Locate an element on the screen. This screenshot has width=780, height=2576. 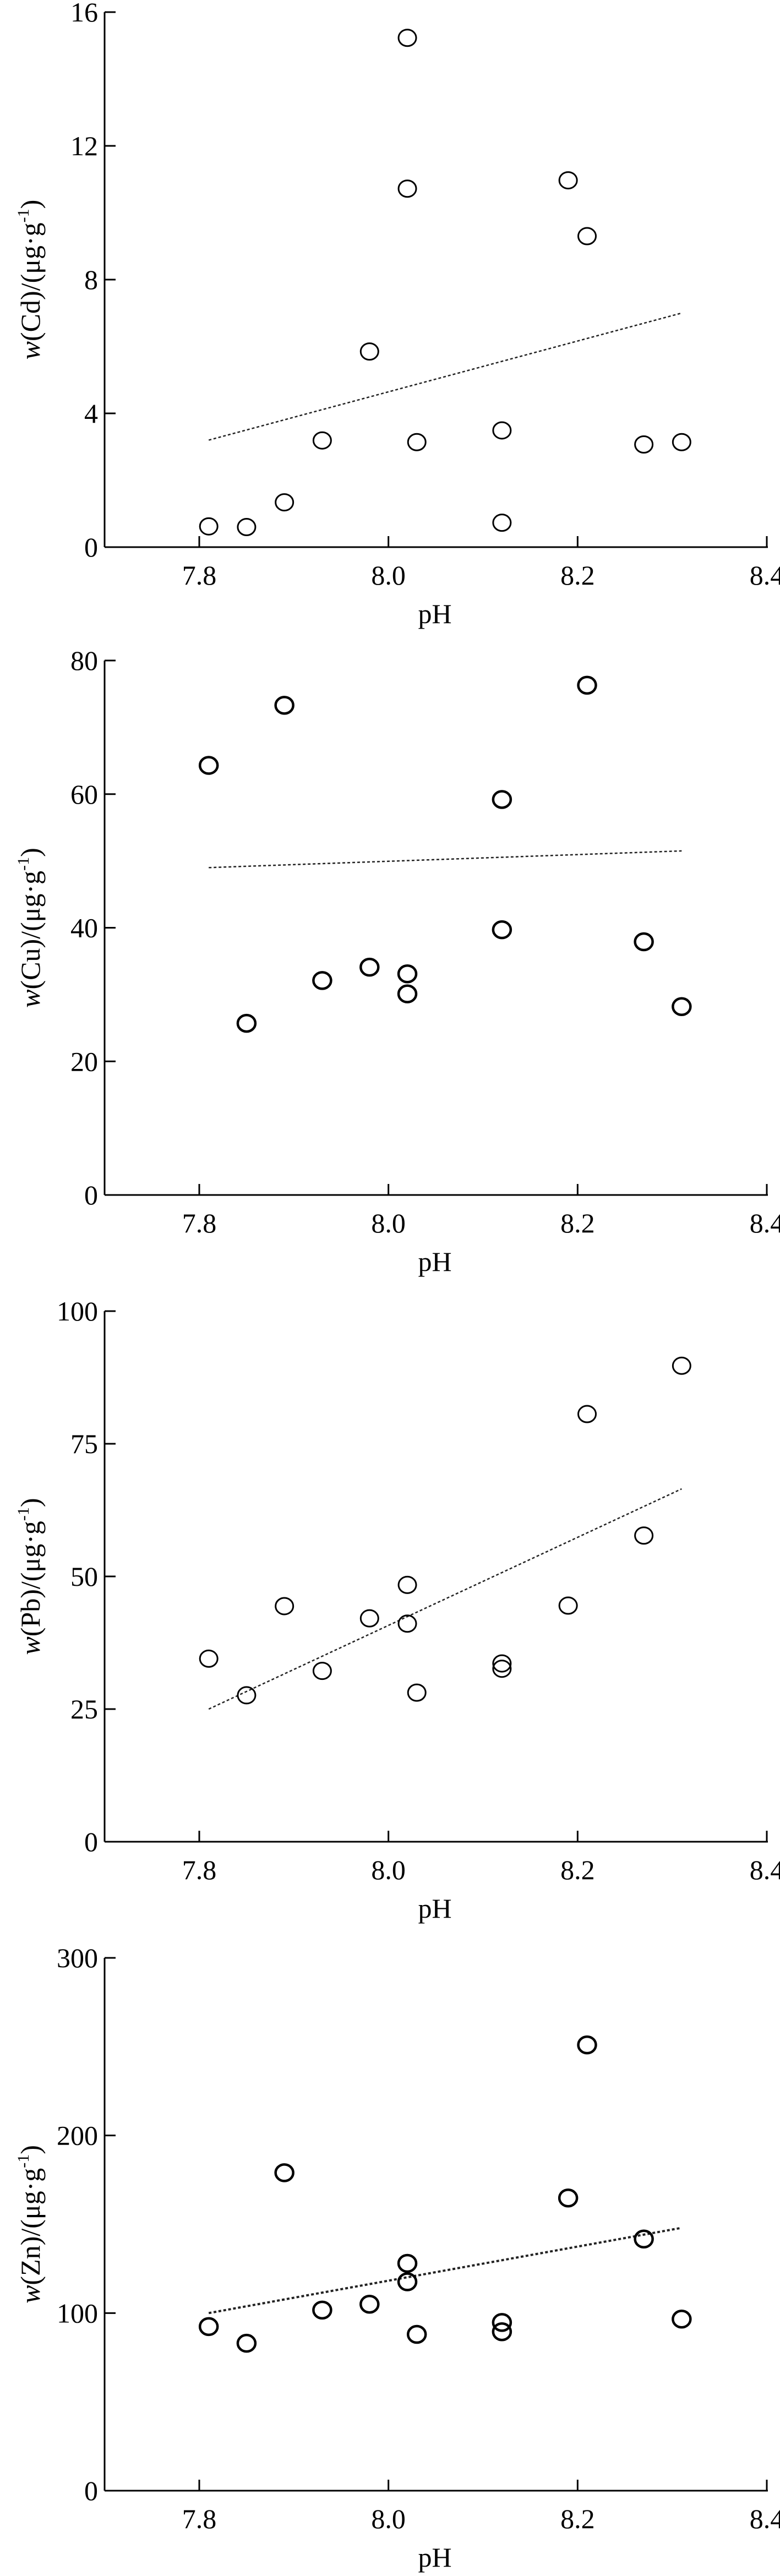
y-axis-title-rest: (Pb)/(μg·g is located at coordinates (30, 1579).